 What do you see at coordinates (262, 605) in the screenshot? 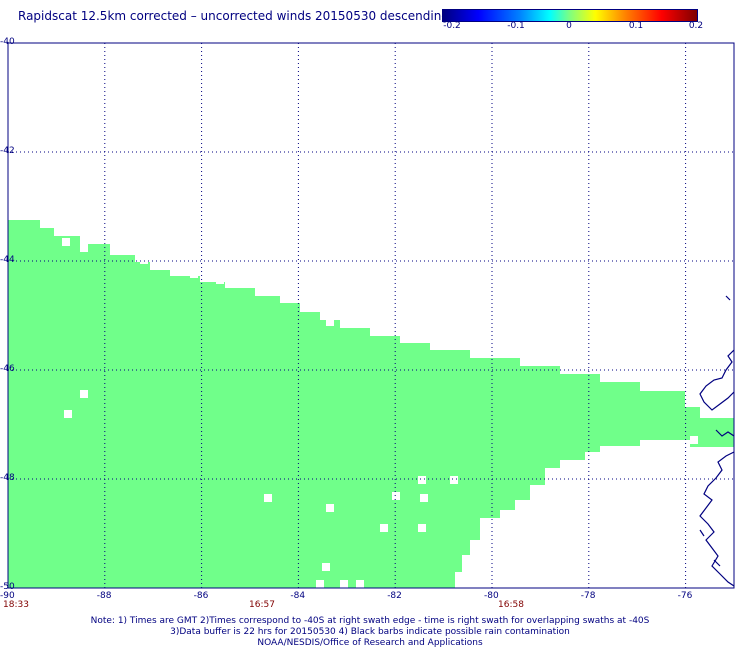
I see `time-label: 16:57` at bounding box center [262, 605].